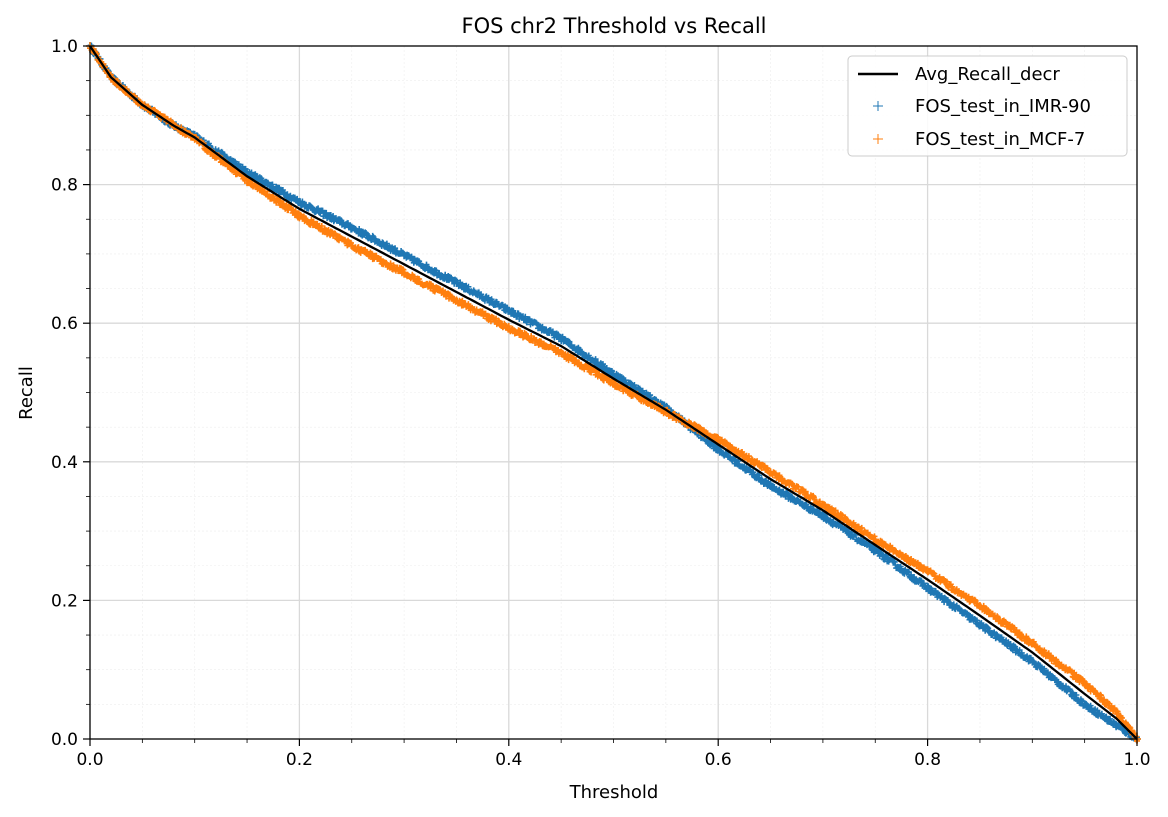 The width and height of the screenshot is (1168, 817). Describe the element at coordinates (64, 463) in the screenshot. I see `y-tick-label: 0.4` at that location.